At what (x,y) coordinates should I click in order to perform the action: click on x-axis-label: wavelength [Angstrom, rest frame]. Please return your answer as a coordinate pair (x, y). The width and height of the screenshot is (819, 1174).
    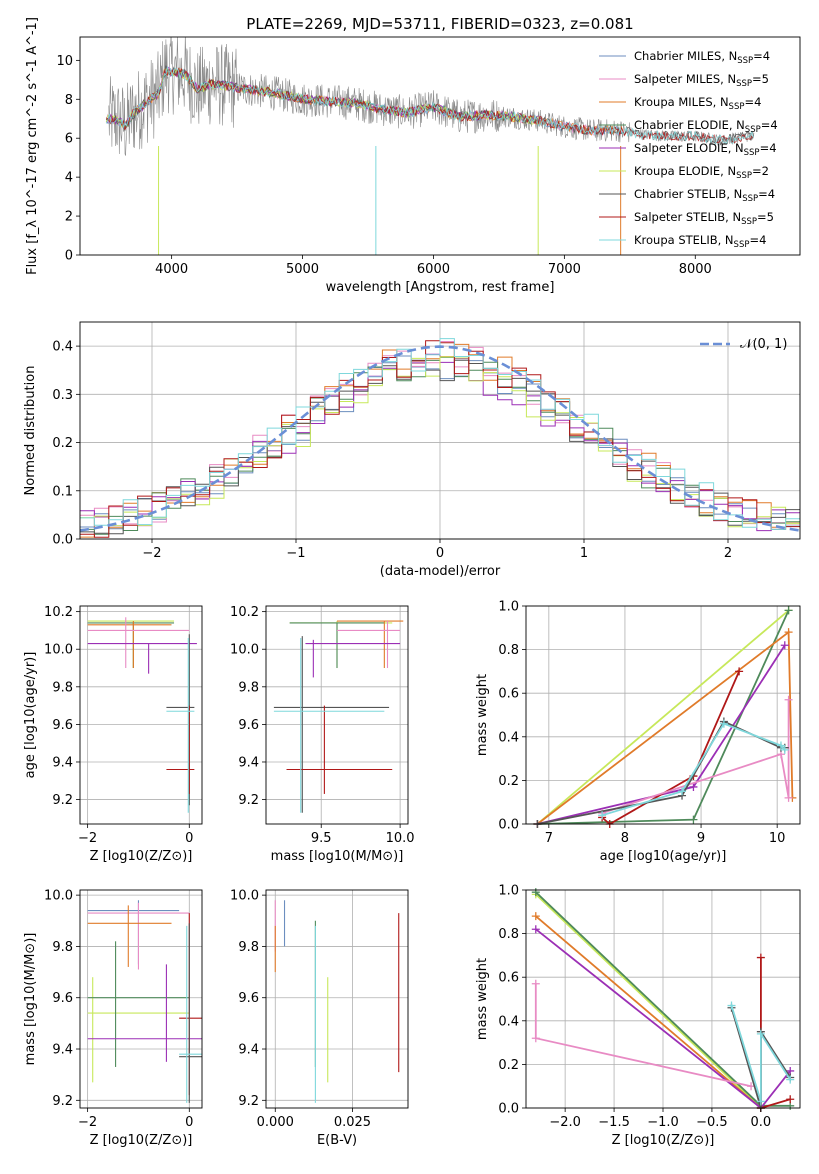
    Looking at the image, I should click on (440, 287).